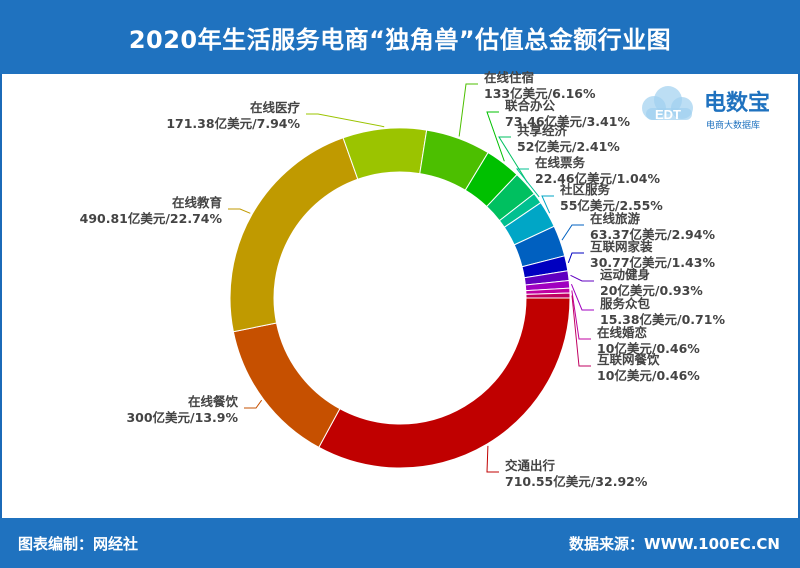  I want to click on slice-value-label: 490.81亿美元/22.74%, so click(151, 218).